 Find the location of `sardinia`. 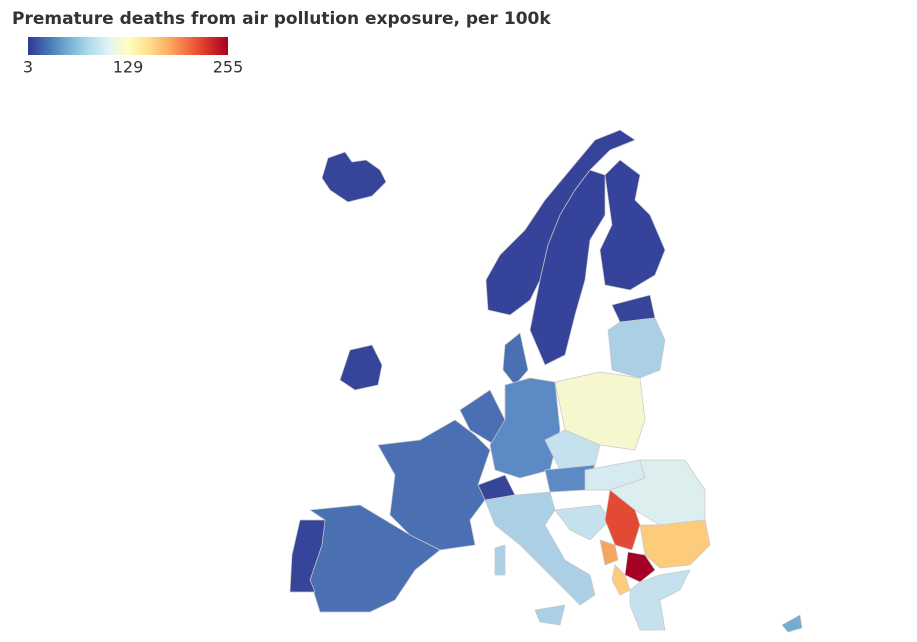

sardinia is located at coordinates (500, 560).